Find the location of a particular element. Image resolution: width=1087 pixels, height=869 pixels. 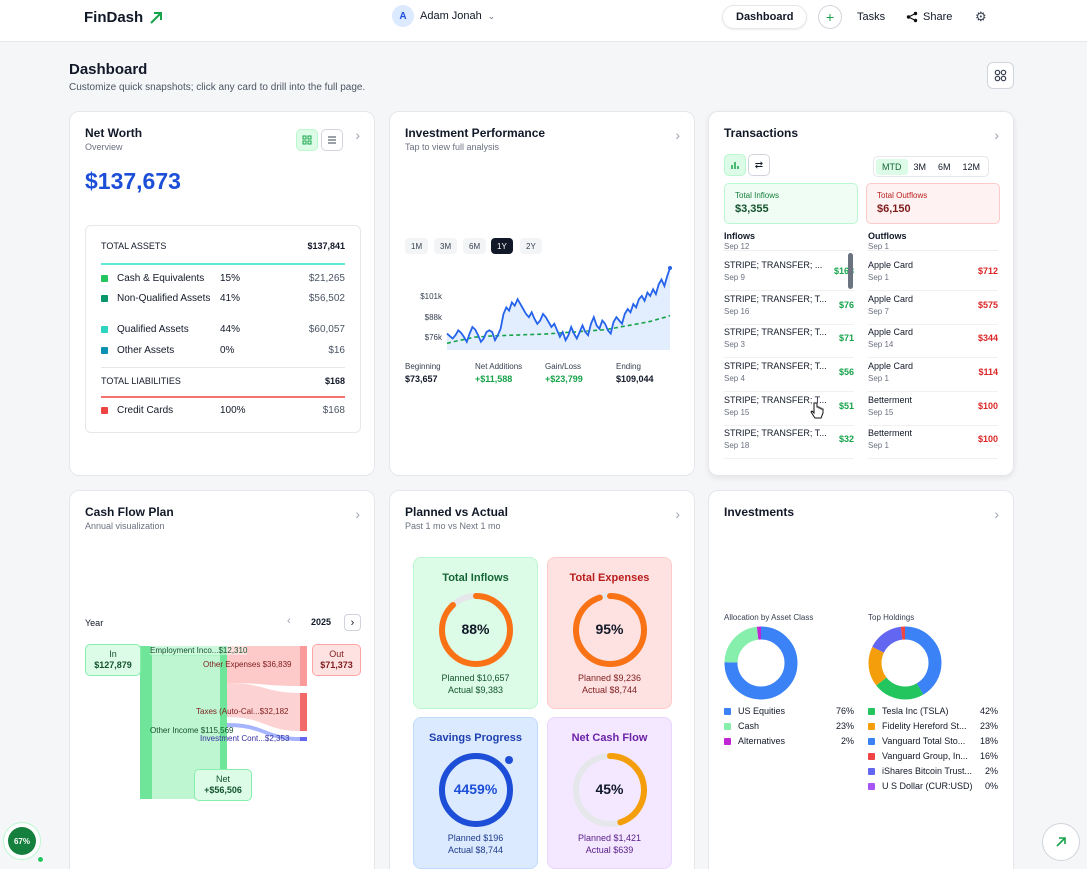

asset-value: $60,057 is located at coordinates (326, 329).